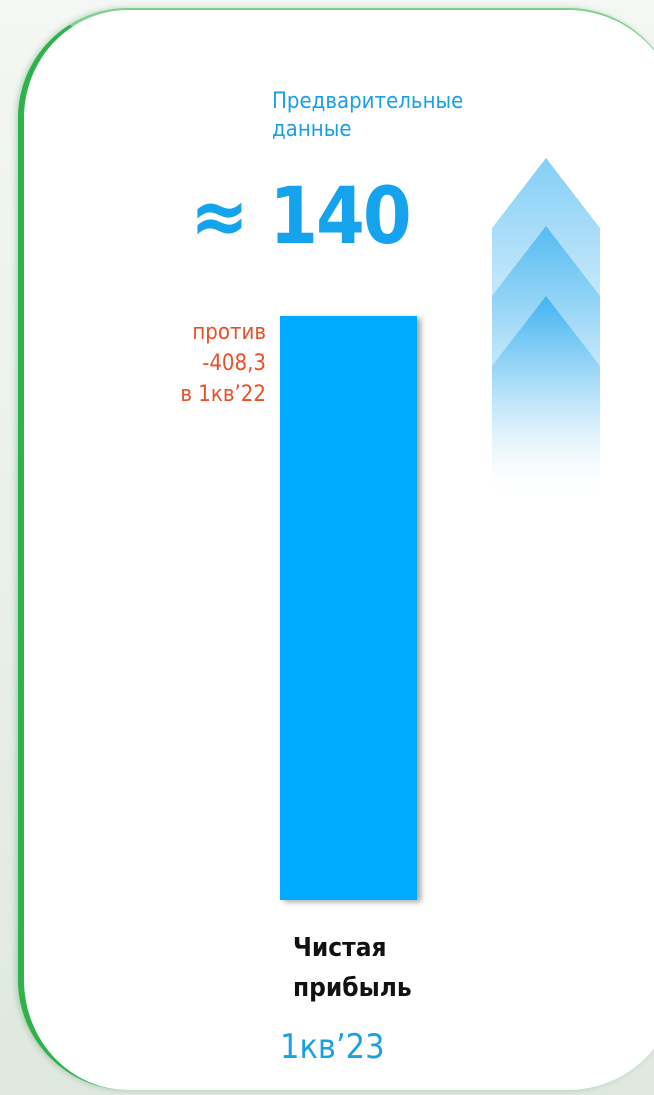  Describe the element at coordinates (234, 363) in the screenshot. I see `annotation-line: -408,3` at that location.